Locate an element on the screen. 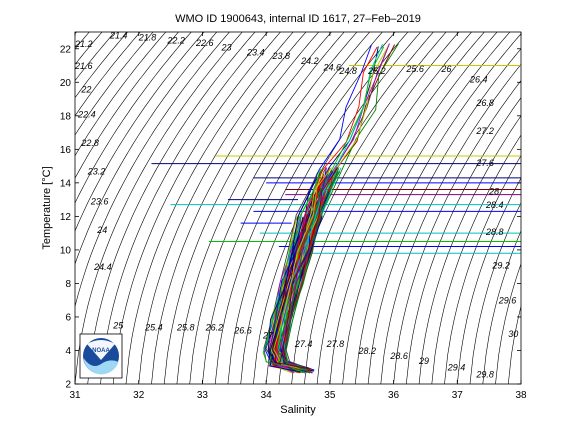  density-label: 27.6 is located at coordinates (484, 163).